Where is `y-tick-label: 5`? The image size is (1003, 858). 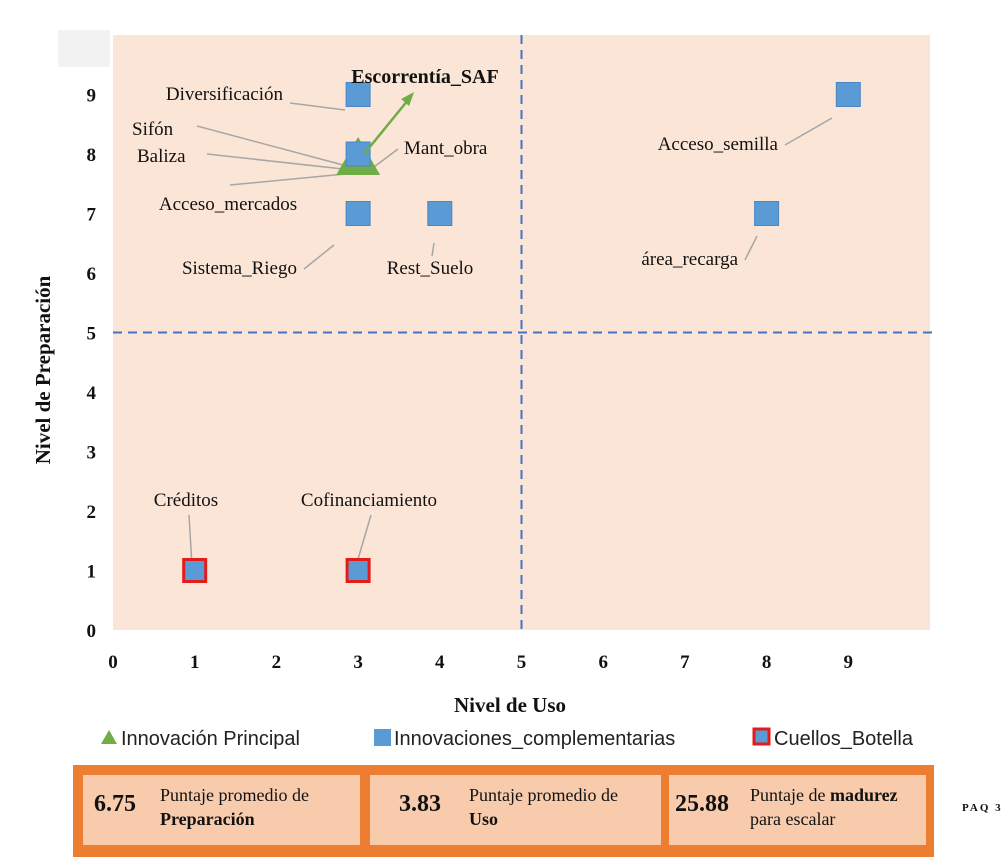
y-tick-label: 5 is located at coordinates (92, 334).